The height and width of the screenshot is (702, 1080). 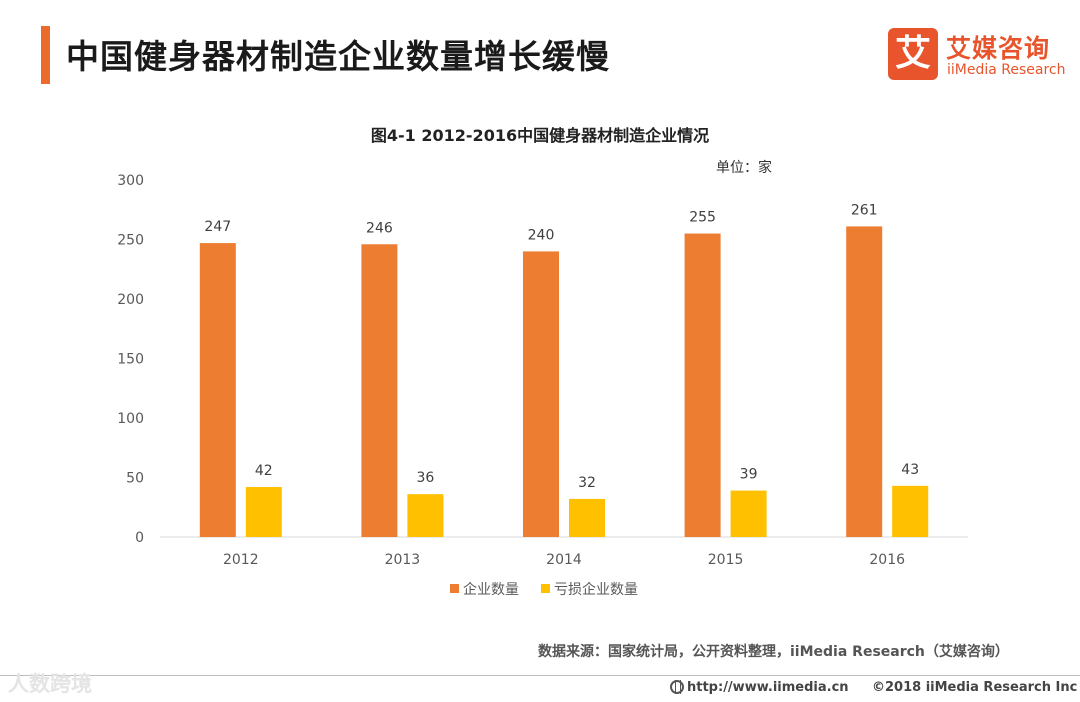 What do you see at coordinates (596, 589) in the screenshot?
I see `legend-label-loss-enterprises: 亏损企业数量` at bounding box center [596, 589].